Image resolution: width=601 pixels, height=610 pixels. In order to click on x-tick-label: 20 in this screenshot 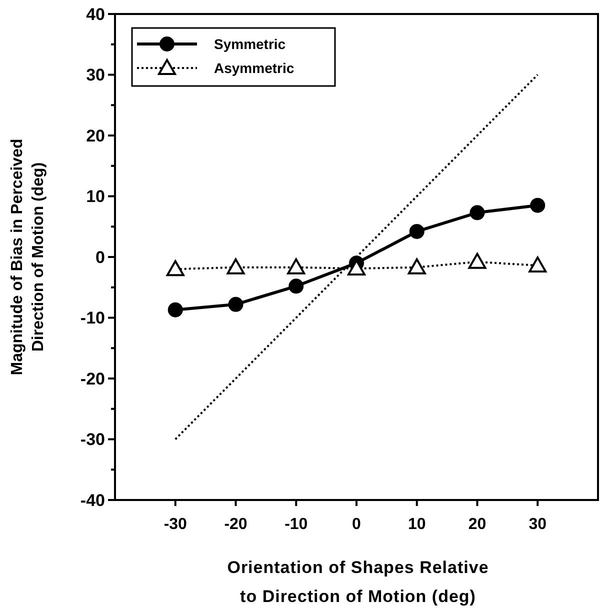, I will do `click(477, 524)`.